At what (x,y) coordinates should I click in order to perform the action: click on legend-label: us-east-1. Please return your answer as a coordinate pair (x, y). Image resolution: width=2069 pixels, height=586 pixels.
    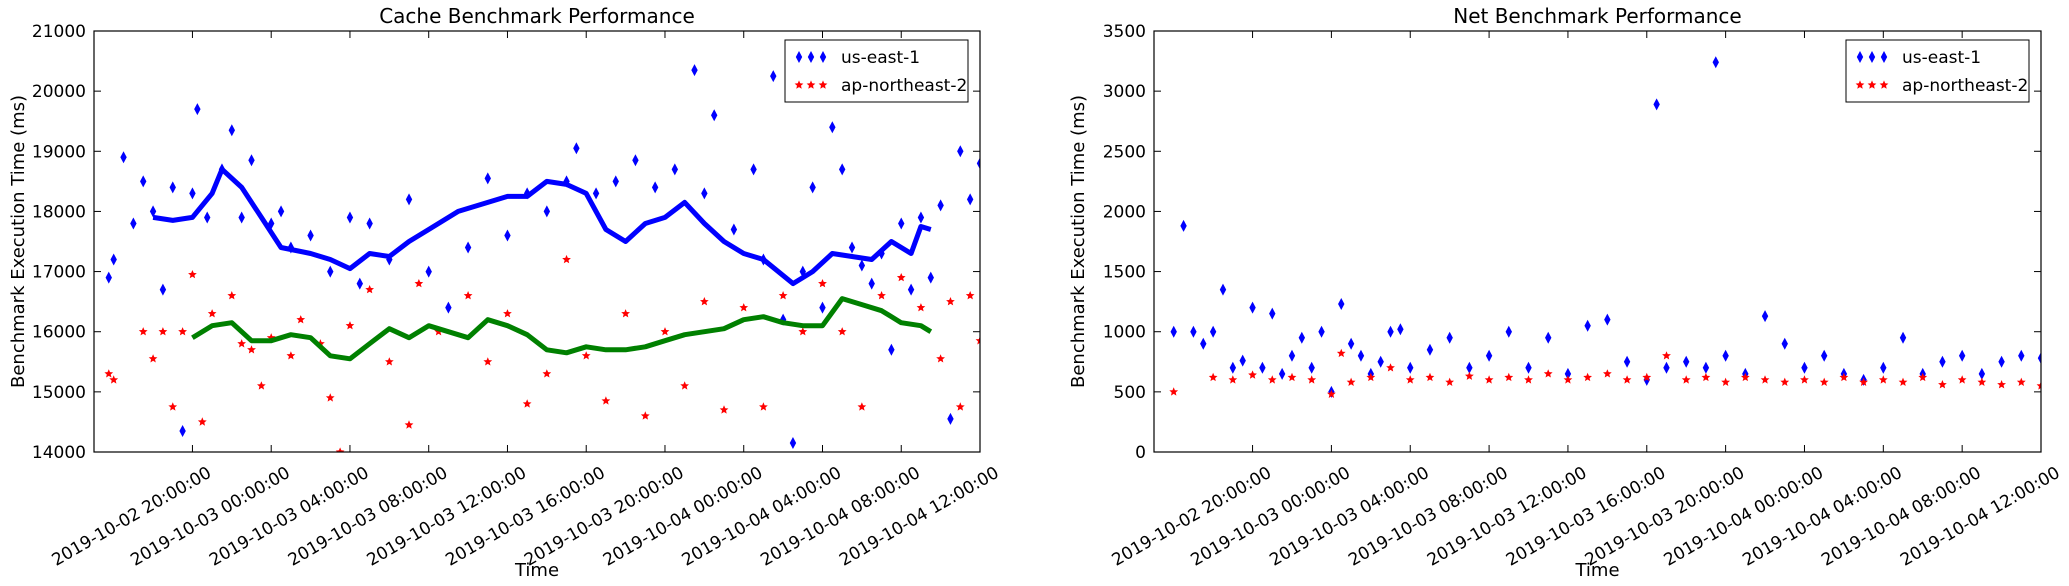
    Looking at the image, I should click on (880, 58).